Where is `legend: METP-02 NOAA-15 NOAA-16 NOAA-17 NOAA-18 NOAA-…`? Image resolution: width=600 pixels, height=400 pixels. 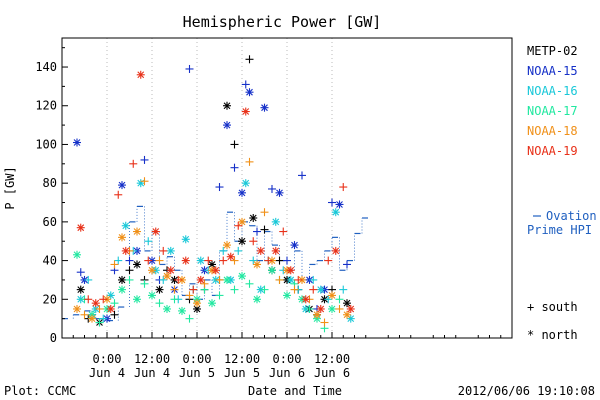 legend: METP-02 NOAA-15 NOAA-16 NOAA-17 NOAA-18 NOAA-… is located at coordinates (562, 193).